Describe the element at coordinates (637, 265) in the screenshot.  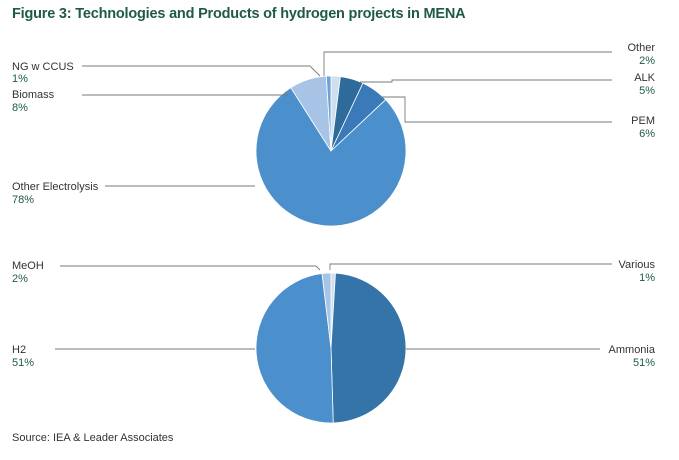
I see `label-various: Various` at that location.